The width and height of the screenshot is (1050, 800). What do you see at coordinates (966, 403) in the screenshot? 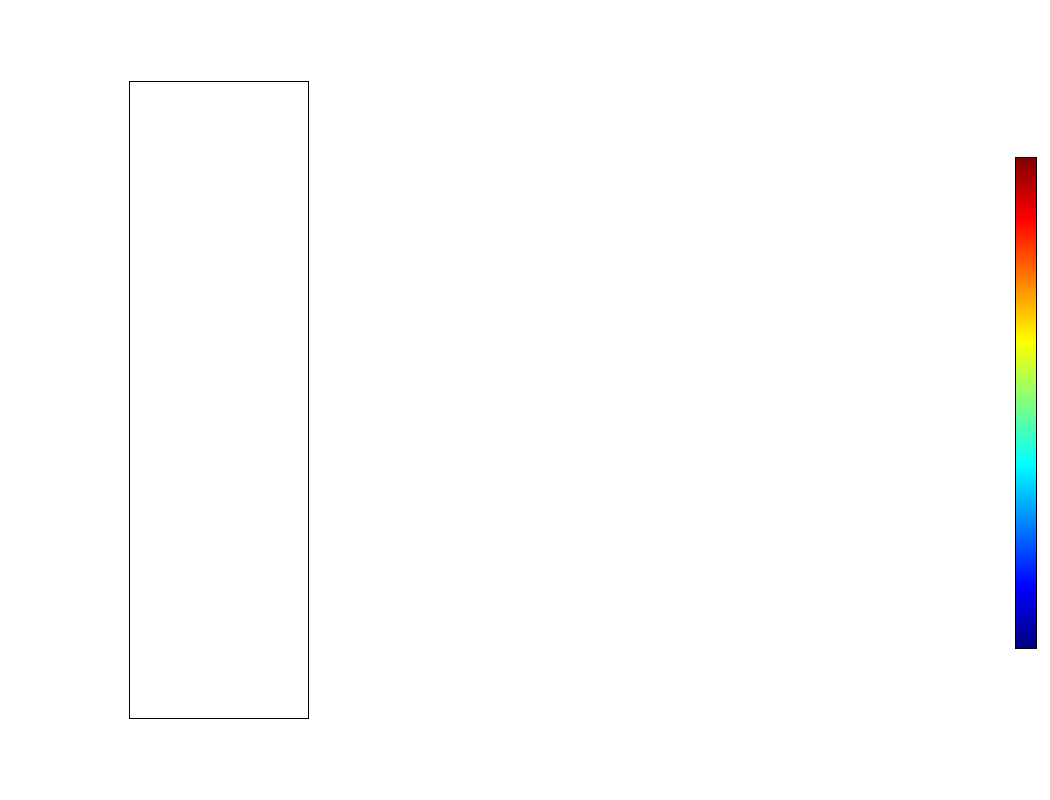
I see `colorbar-label` at bounding box center [966, 403].